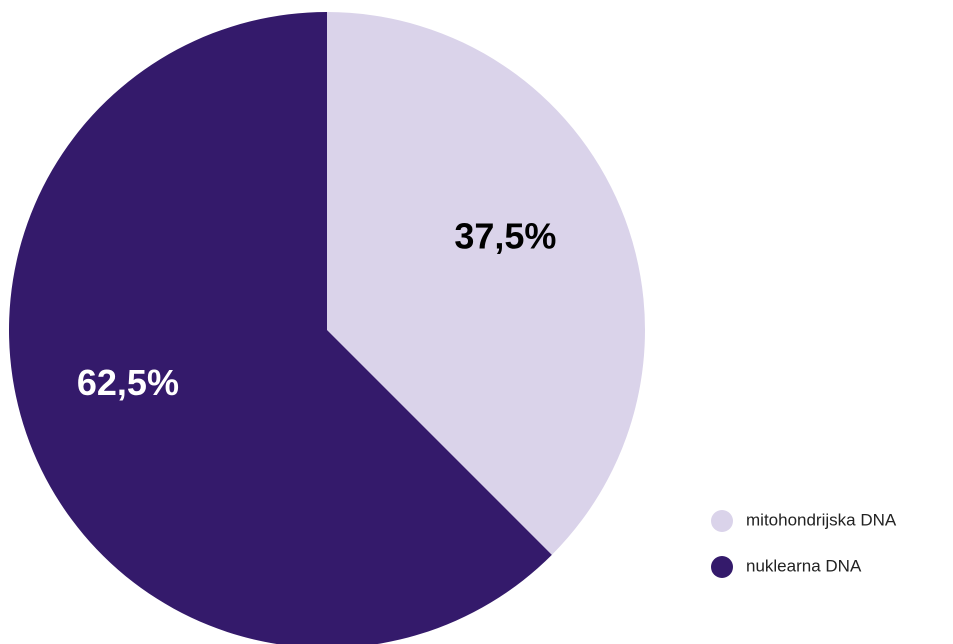 This screenshot has height=644, width=953. What do you see at coordinates (317, 309) in the screenshot?
I see `pie-data-labels: 37,5% 62,5%` at bounding box center [317, 309].